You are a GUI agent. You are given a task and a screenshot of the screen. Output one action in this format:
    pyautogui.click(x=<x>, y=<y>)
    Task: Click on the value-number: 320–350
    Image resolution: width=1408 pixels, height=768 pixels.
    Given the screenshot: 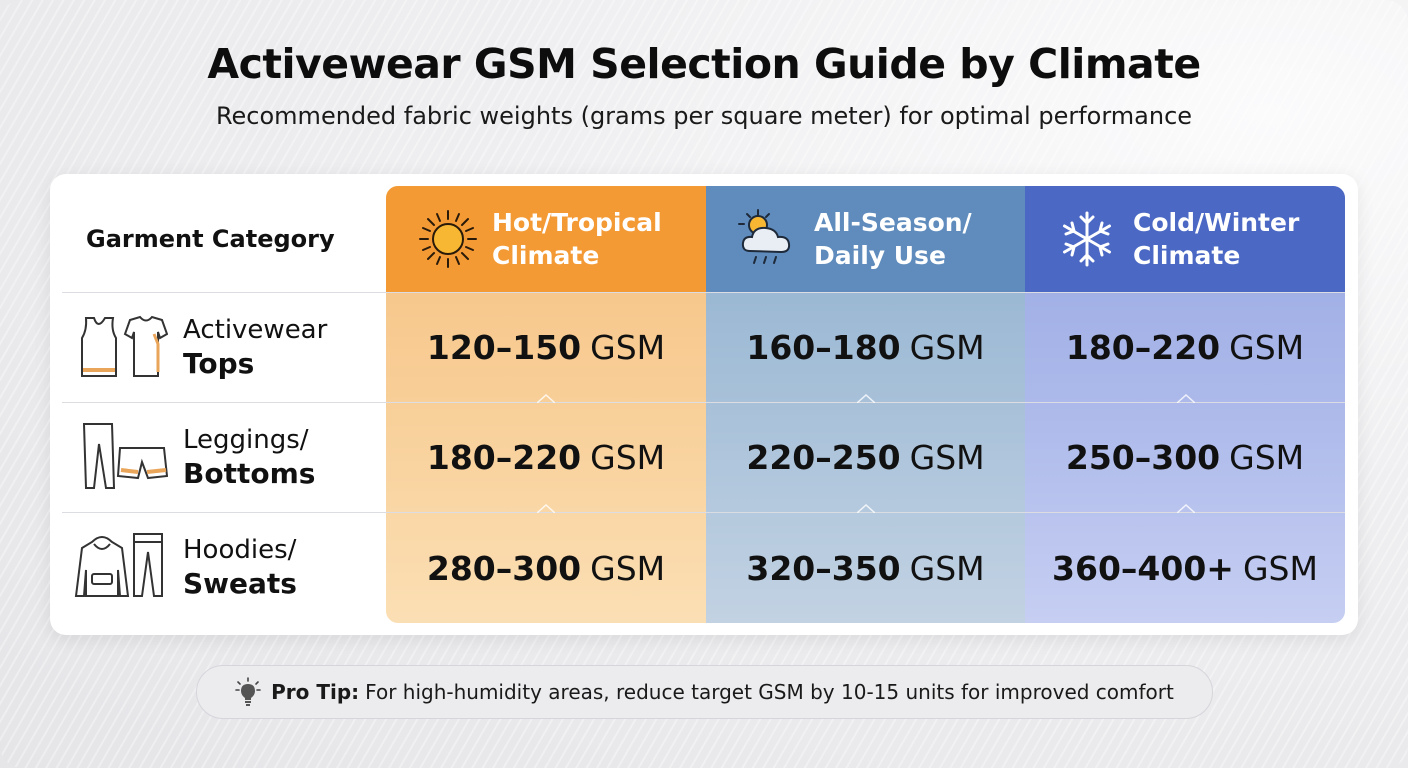 What is the action you would take?
    pyautogui.click(x=823, y=568)
    